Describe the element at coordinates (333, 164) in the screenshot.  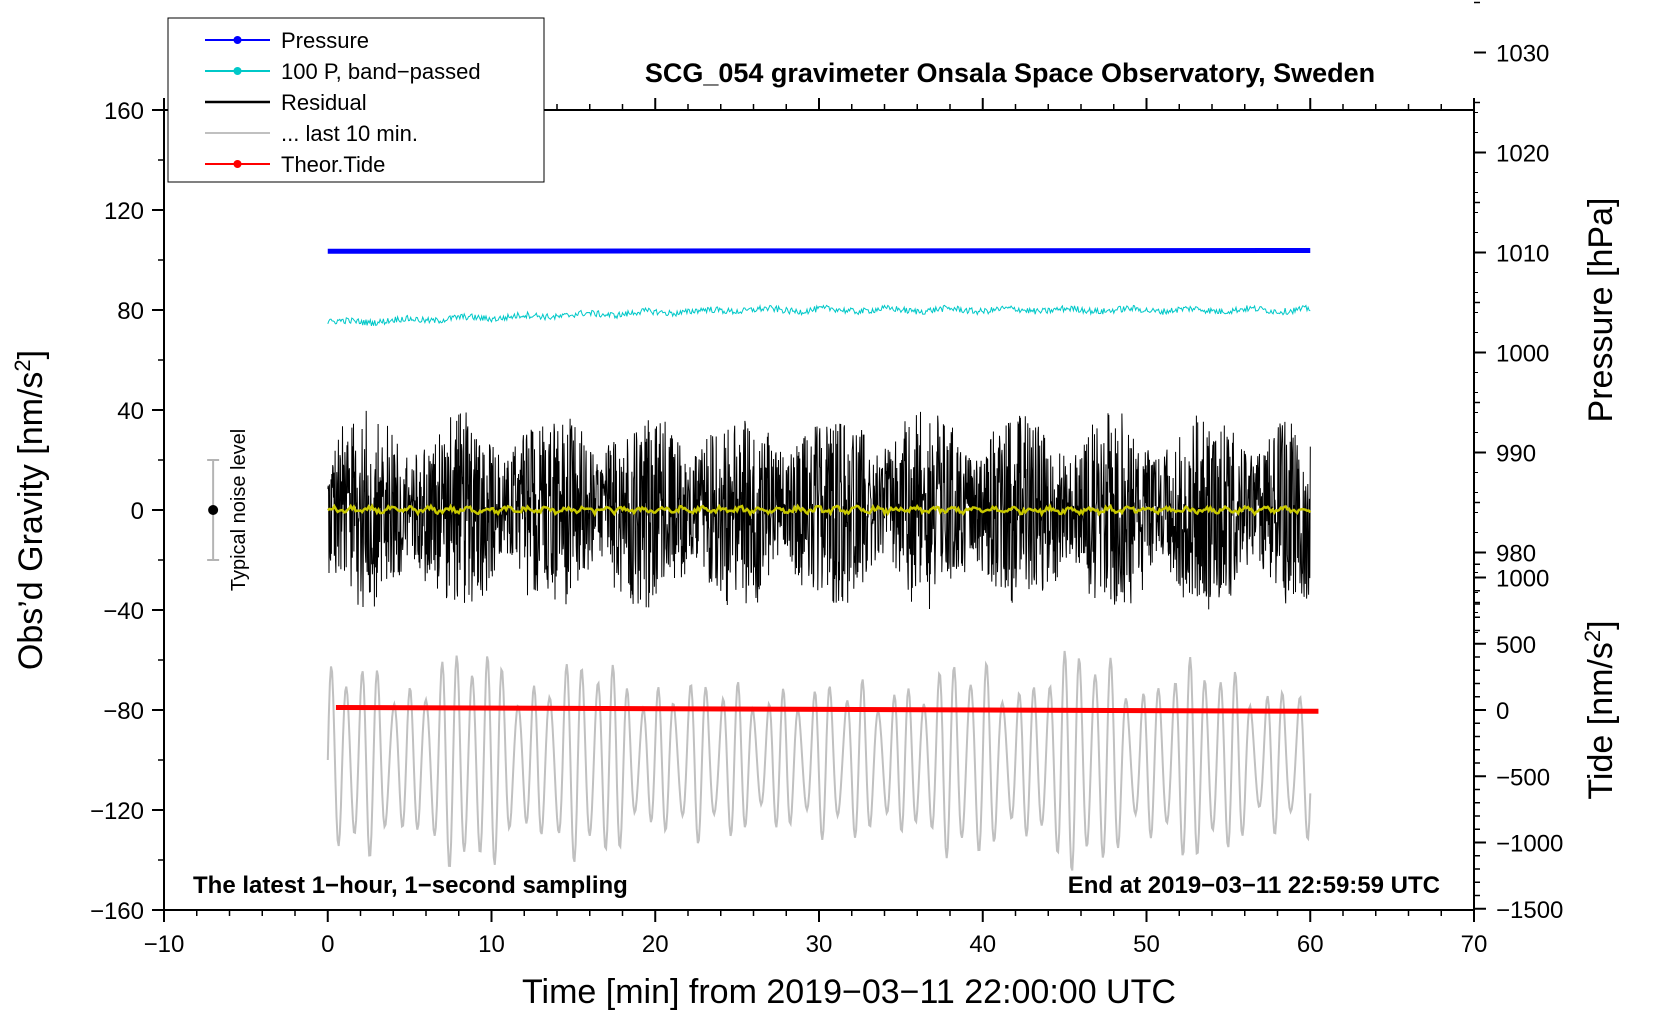
I see `legend-label: Theor.Tide` at that location.